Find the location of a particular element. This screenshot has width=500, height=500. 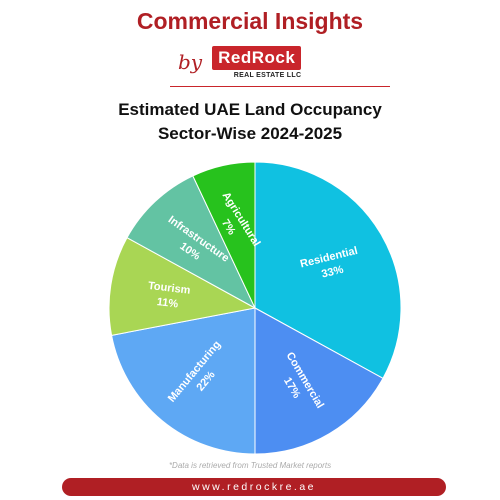

brand-subtitle: REAL ESTATE LLC is located at coordinates (267, 75).